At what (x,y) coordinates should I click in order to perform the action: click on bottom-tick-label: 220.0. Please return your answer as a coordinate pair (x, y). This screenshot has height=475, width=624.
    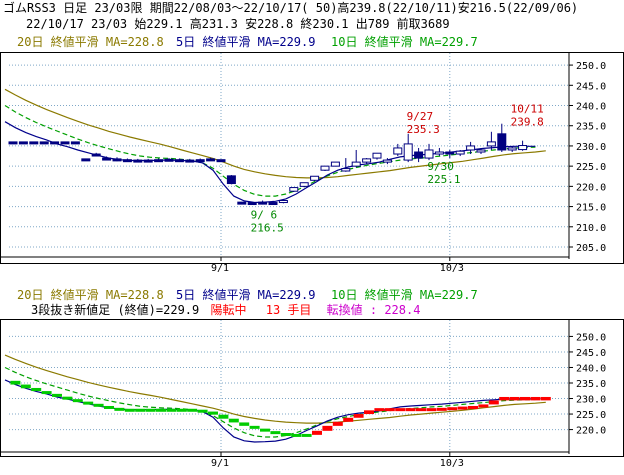
    Looking at the image, I should click on (591, 431).